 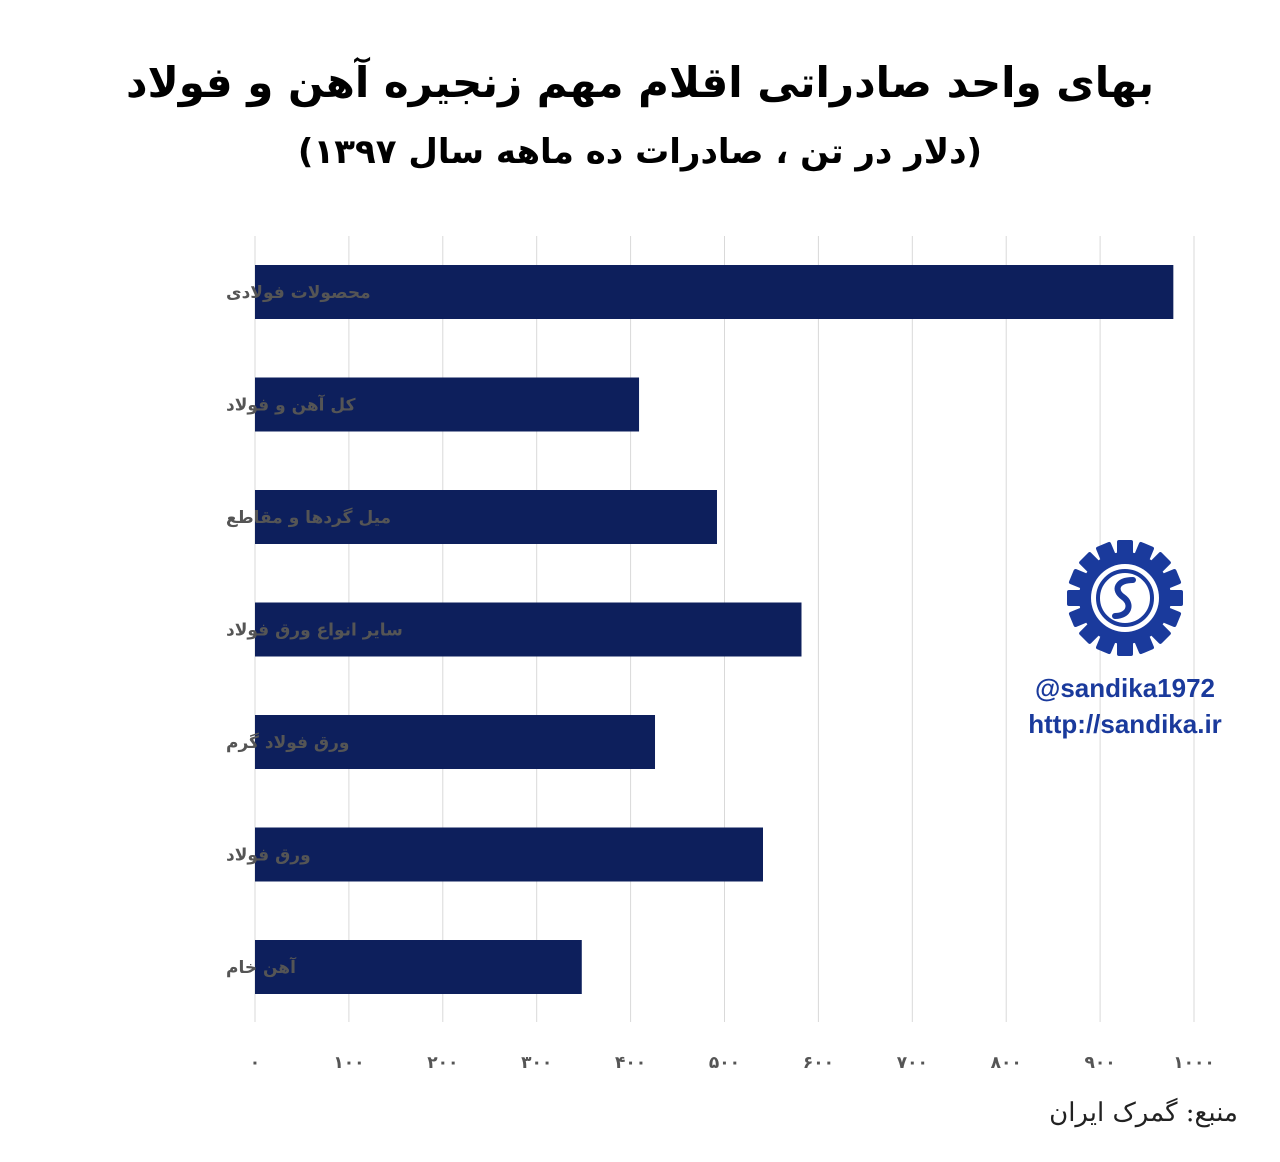 I want to click on category-label: ورق فولاد گرم, so click(x=287, y=742).